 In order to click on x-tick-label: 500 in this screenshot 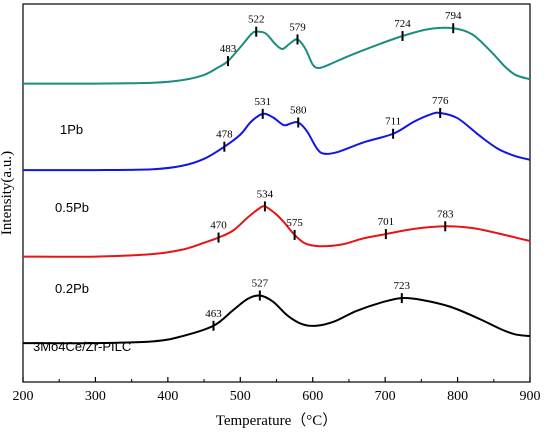, I will do `click(240, 396)`.